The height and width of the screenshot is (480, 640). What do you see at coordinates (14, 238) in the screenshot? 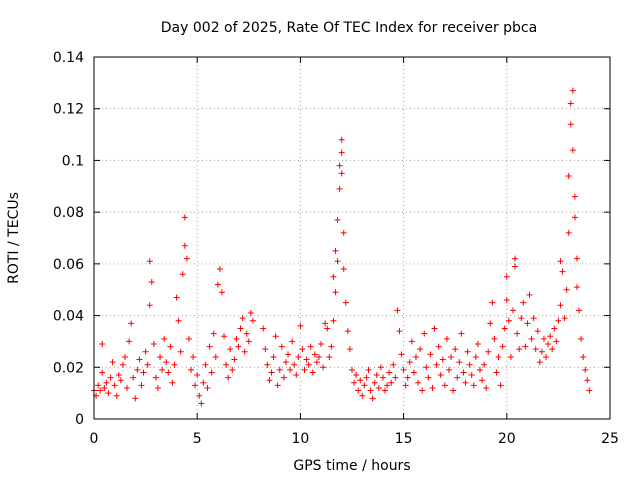
I see `y-axis-label: ROTI / TECUs` at bounding box center [14, 238].